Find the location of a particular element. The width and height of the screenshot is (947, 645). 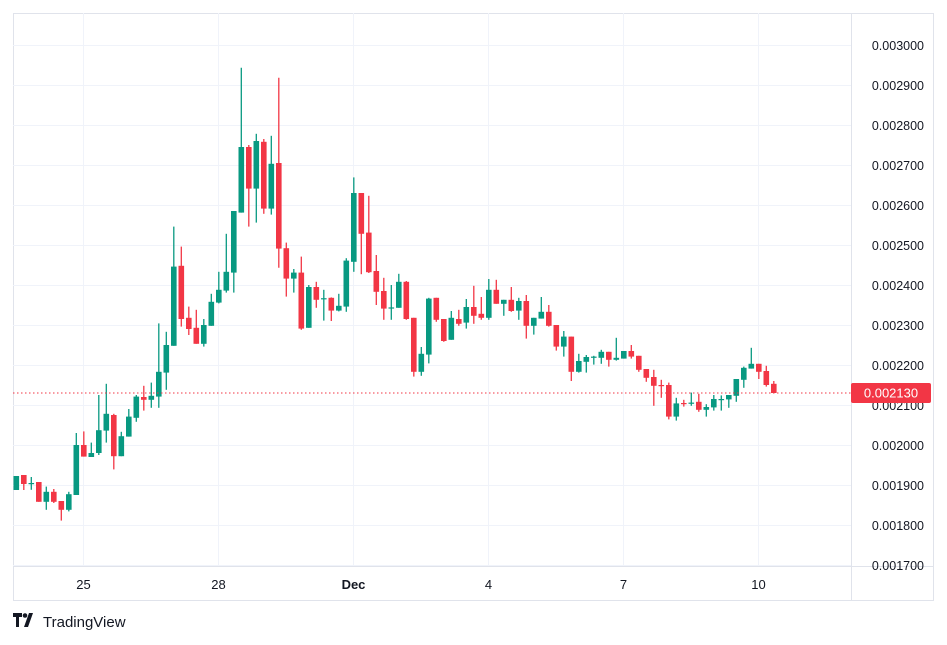

time-tick-label: Dec is located at coordinates (354, 584).